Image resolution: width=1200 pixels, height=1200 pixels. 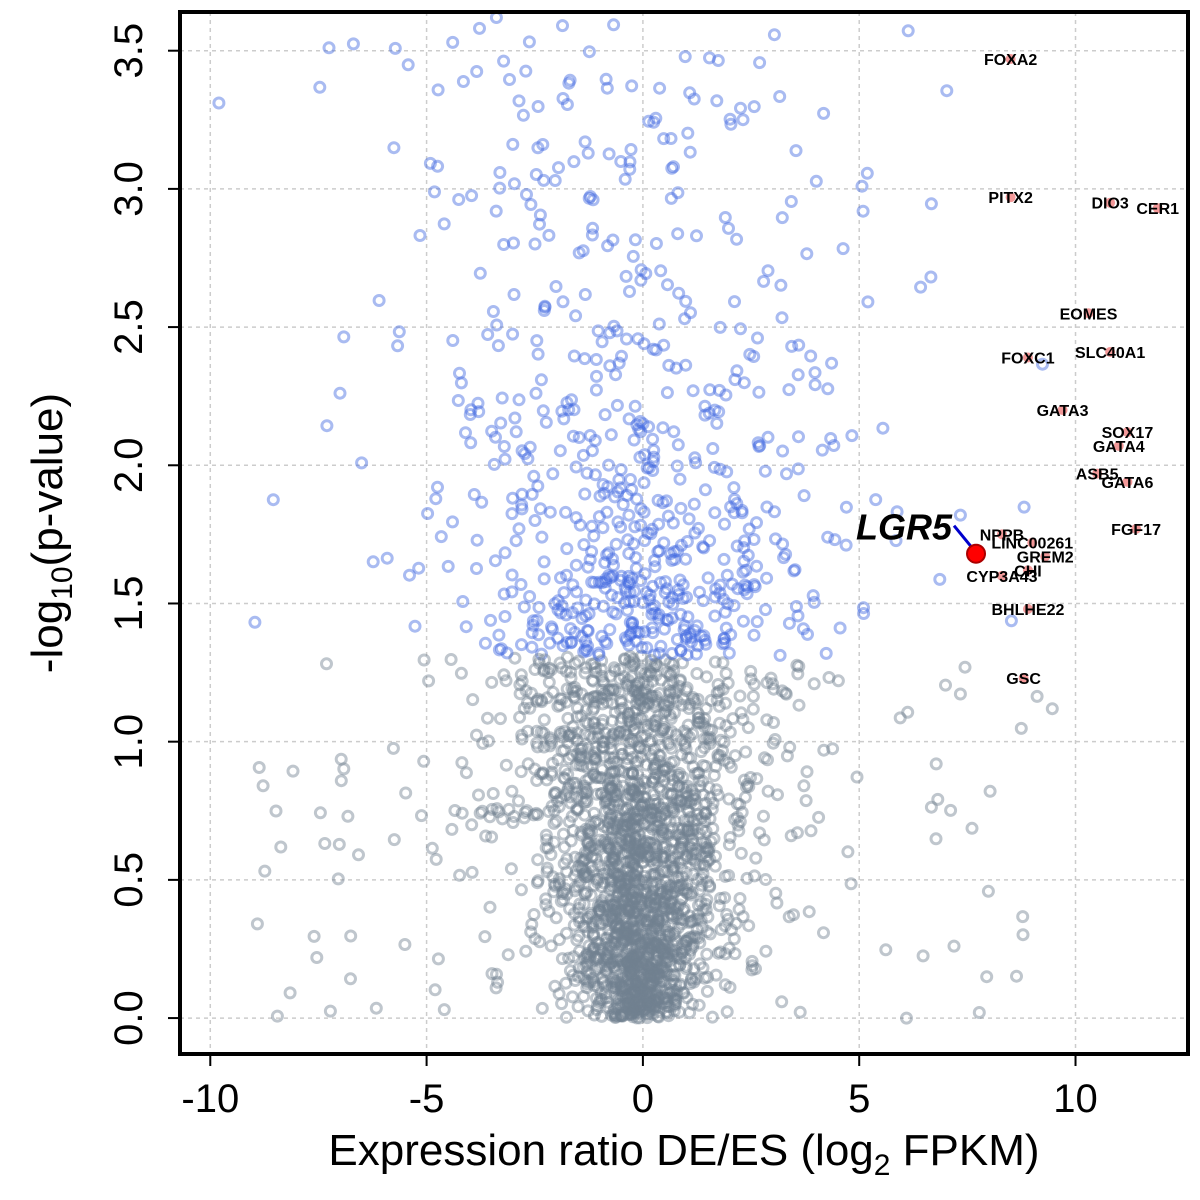 I want to click on x-axis-ticks: -10 -5 0 5 10, so click(x=639, y=1087).